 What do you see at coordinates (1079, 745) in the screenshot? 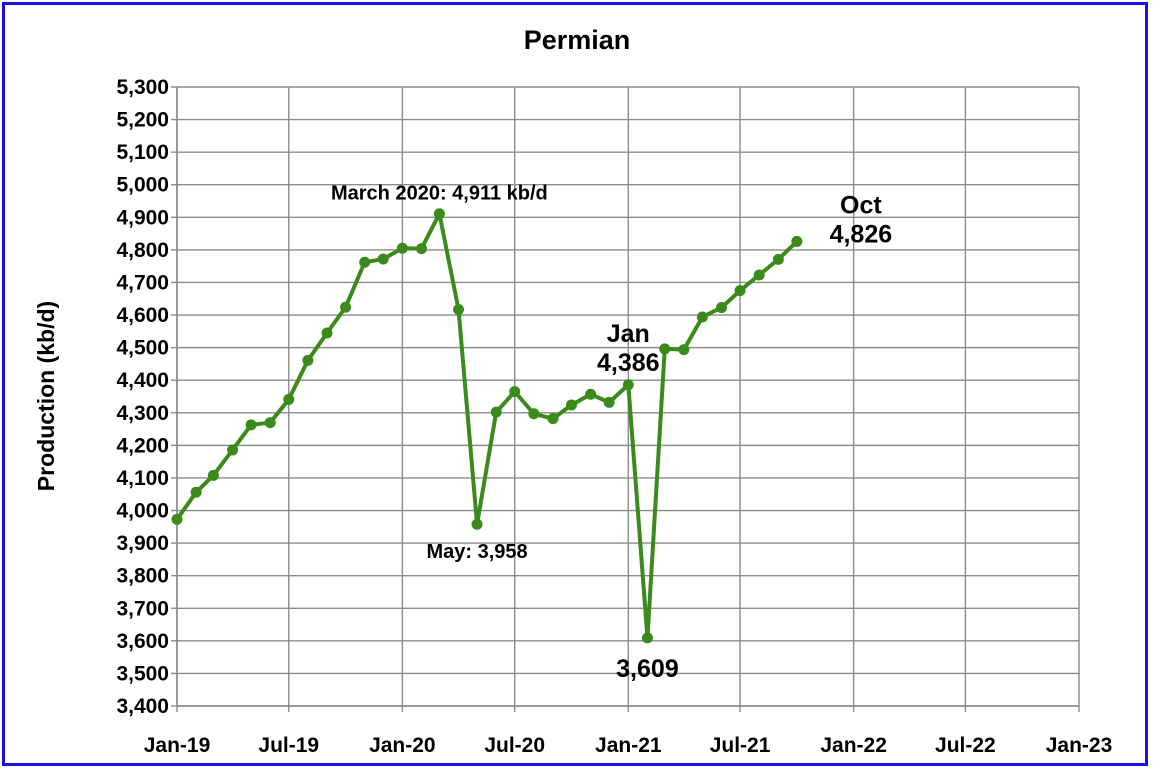
I see `x-tick-label: Jan-23` at bounding box center [1079, 745].